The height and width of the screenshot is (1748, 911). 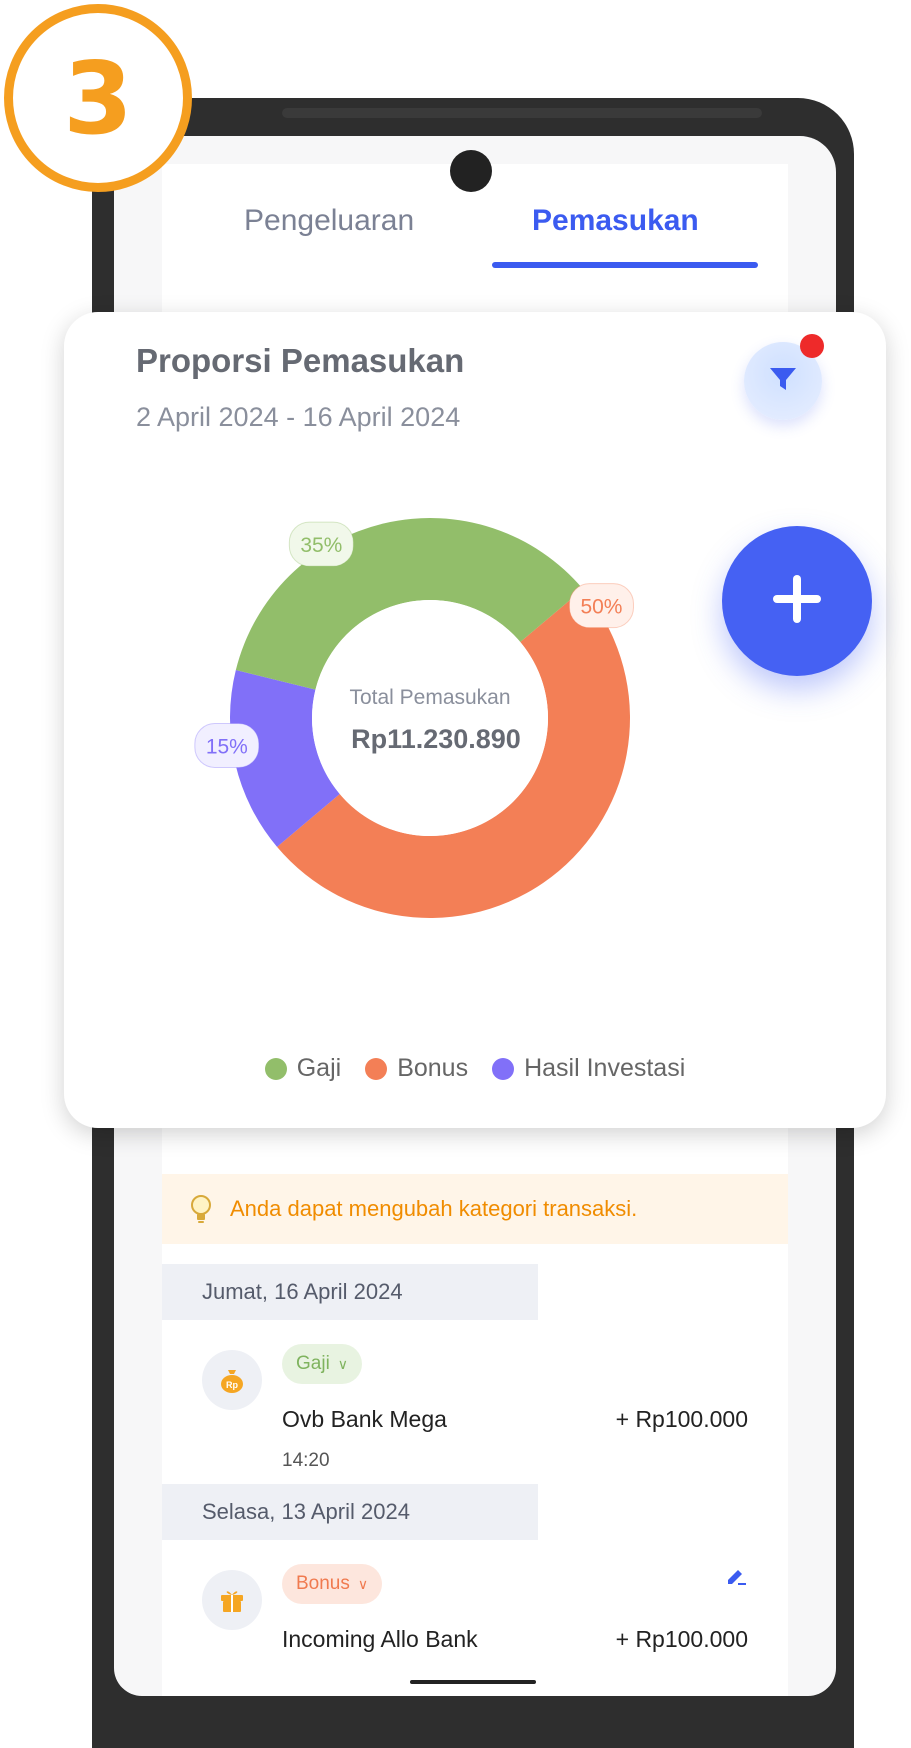 I want to click on date-header: Jumat, 16 April 2024, so click(x=350, y=1292).